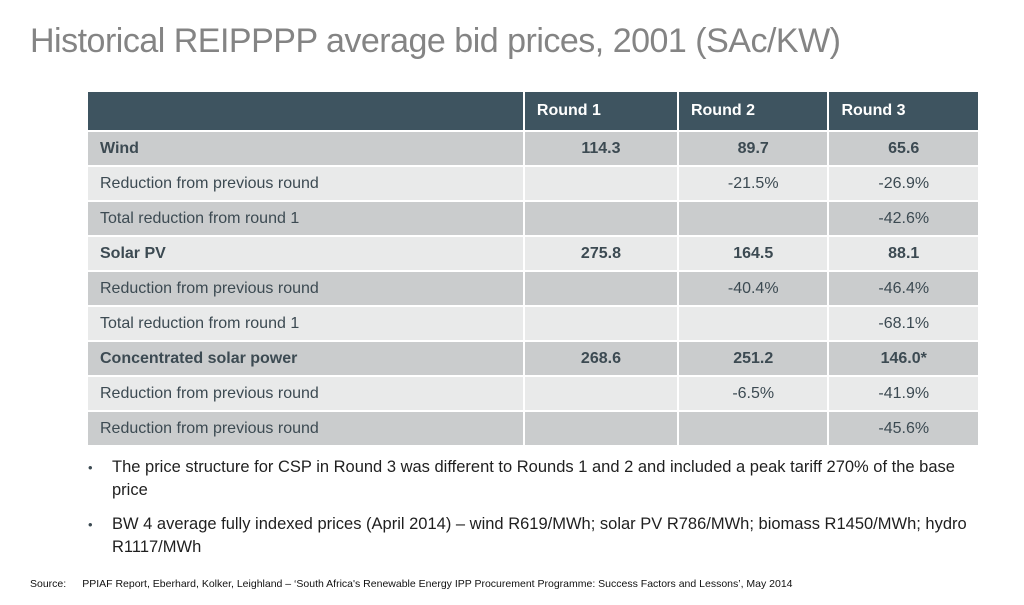  Describe the element at coordinates (753, 183) in the screenshot. I see `cell-value: -21.5%` at that location.